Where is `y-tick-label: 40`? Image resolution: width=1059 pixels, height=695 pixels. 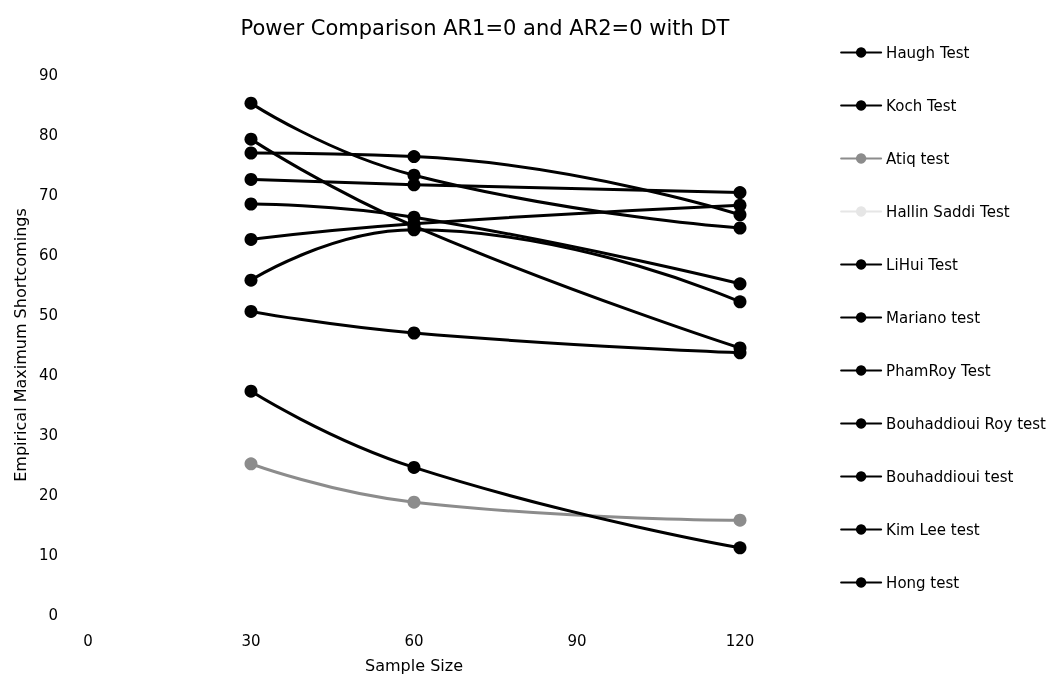
y-tick-label: 40 is located at coordinates (48, 375).